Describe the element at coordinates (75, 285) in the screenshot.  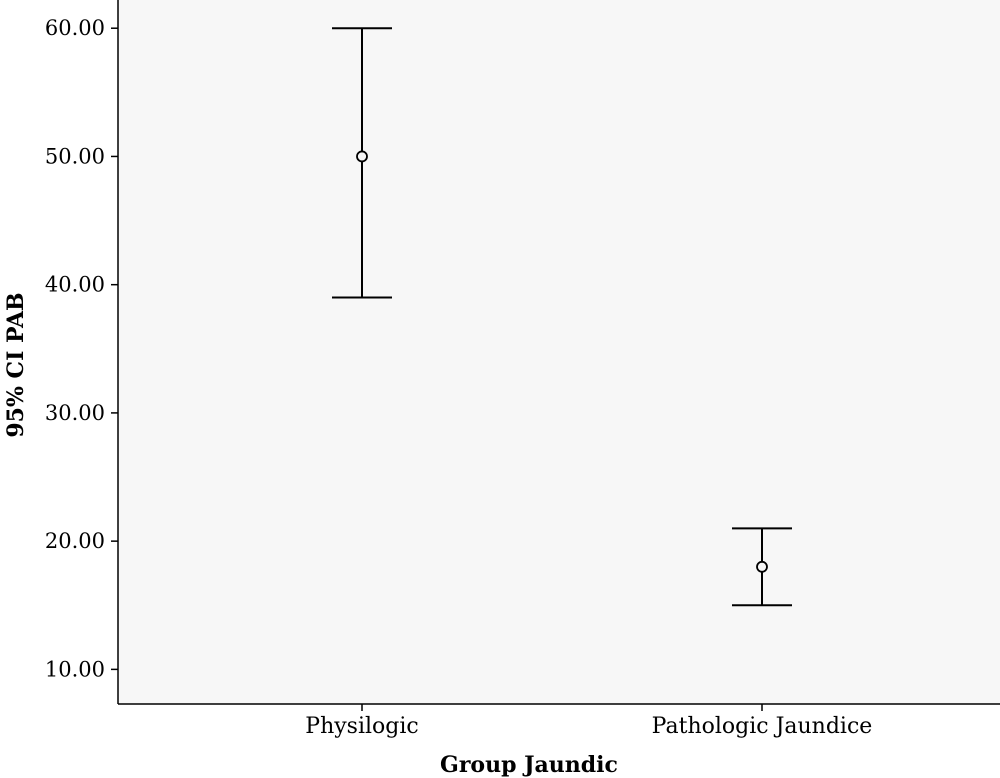
I see `y-tick-label: 40.00` at that location.